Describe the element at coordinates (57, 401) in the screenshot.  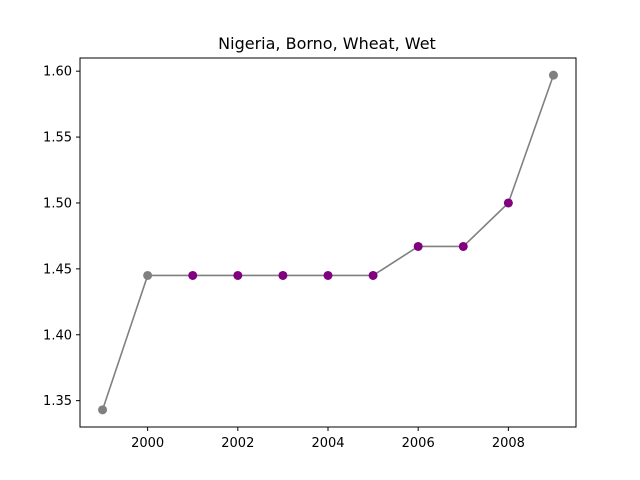
I see `y-tick-label: 1.35` at that location.